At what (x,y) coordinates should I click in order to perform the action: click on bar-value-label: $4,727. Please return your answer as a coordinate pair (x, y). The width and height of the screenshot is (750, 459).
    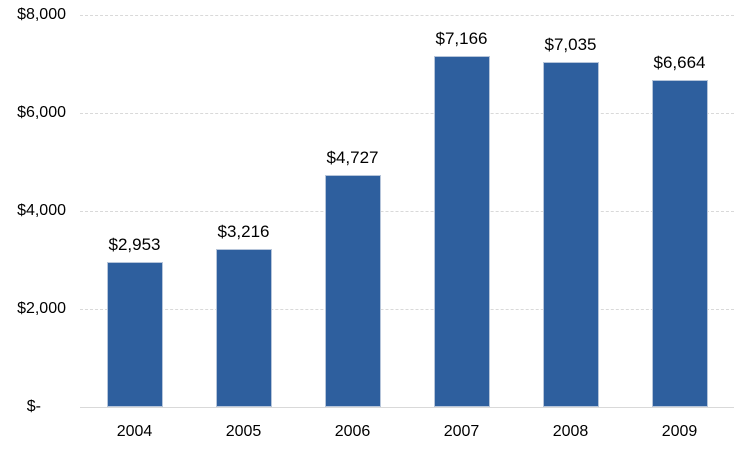
    Looking at the image, I should click on (352, 158).